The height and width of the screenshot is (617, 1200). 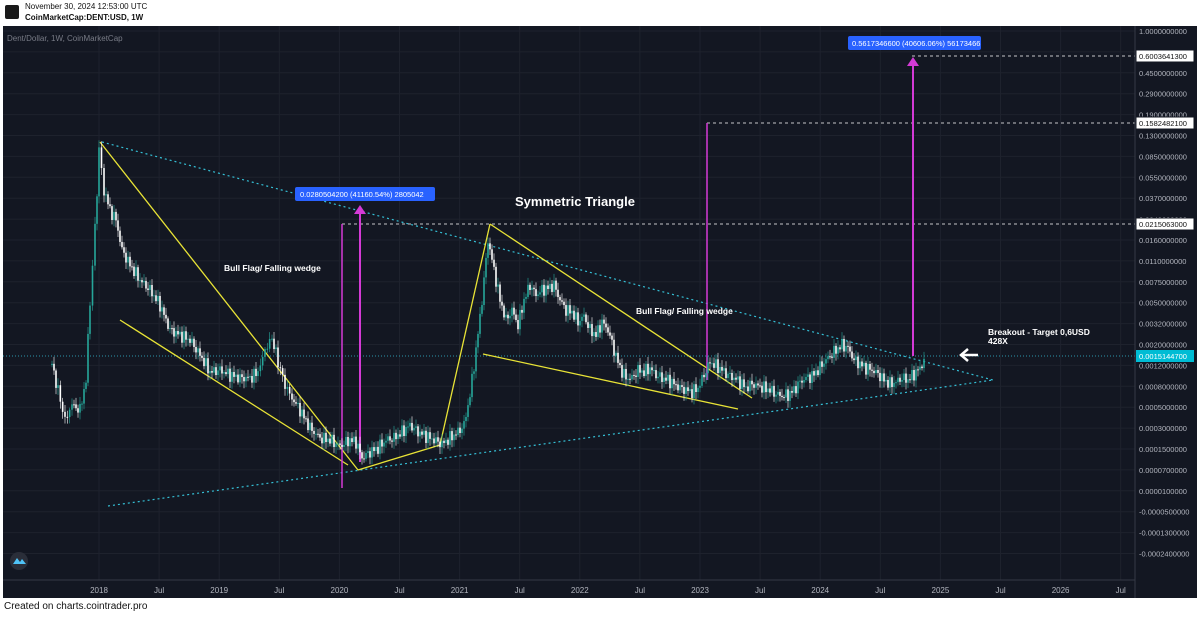 What do you see at coordinates (1165, 224) in the screenshot?
I see `price-label-box` at bounding box center [1165, 224].